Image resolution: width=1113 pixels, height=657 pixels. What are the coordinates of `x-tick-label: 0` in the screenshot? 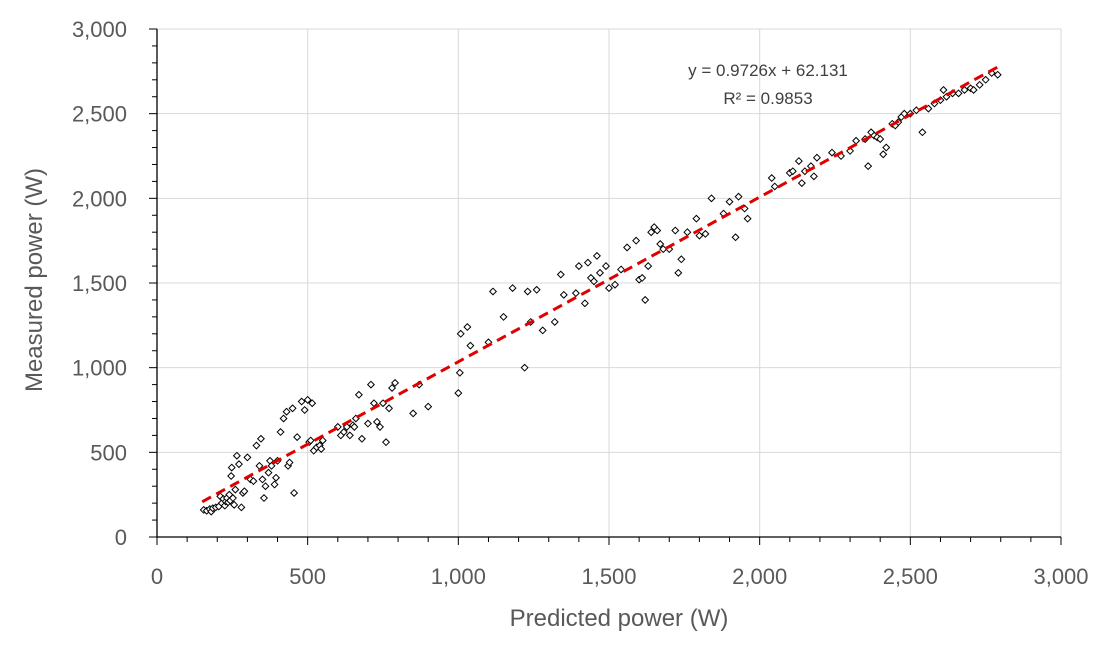 It's located at (157, 576).